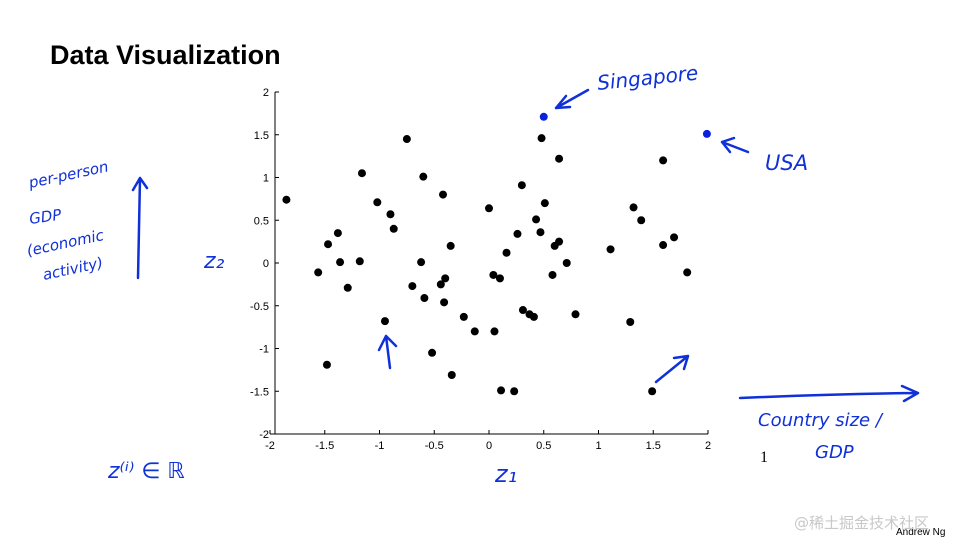 The width and height of the screenshot is (960, 540). Describe the element at coordinates (834, 452) in the screenshot. I see `size-note: GDP` at that location.